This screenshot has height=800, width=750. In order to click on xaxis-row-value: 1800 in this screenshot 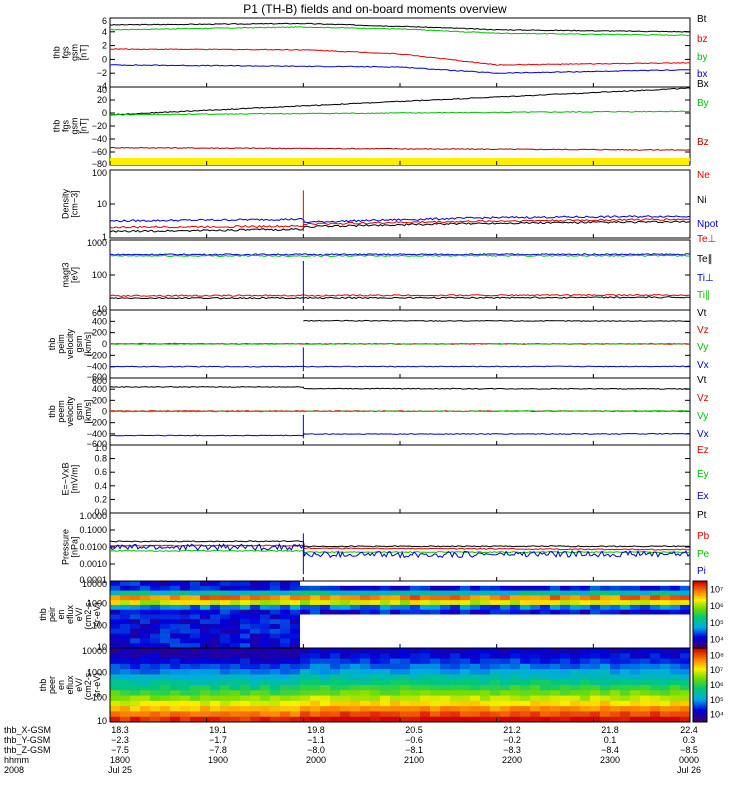, I will do `click(120, 760)`.